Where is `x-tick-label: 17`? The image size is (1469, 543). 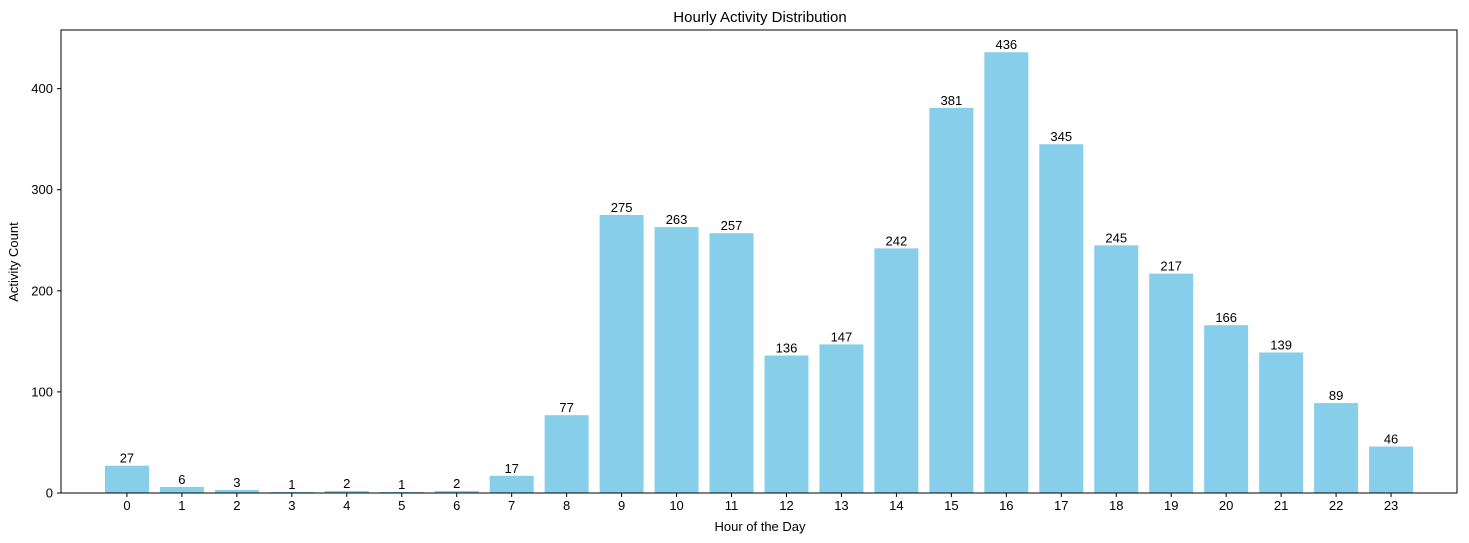
x-tick-label: 17 is located at coordinates (1061, 505).